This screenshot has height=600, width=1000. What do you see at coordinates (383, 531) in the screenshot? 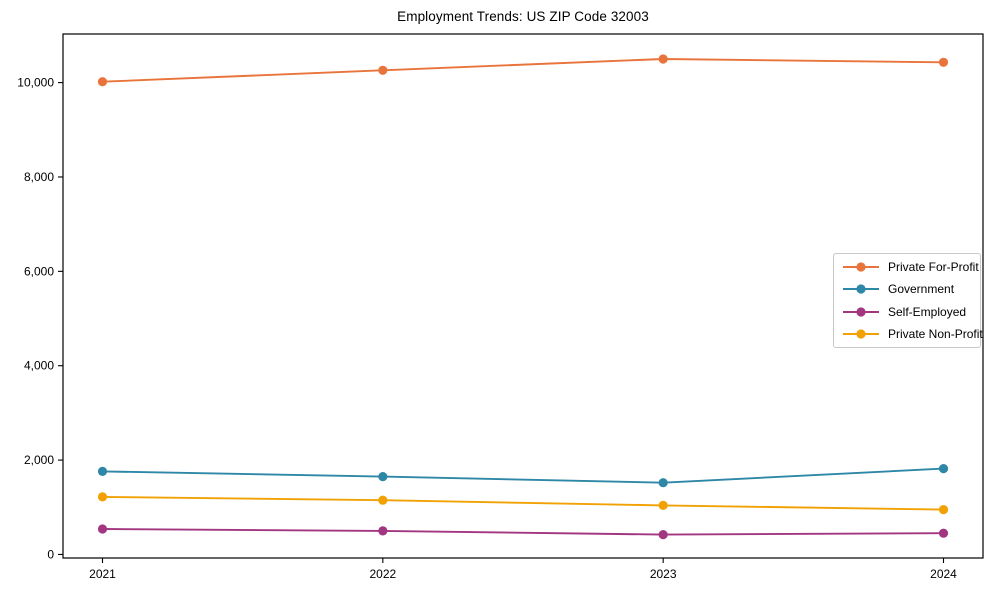
I see `data-point-self-employed-2022` at bounding box center [383, 531].